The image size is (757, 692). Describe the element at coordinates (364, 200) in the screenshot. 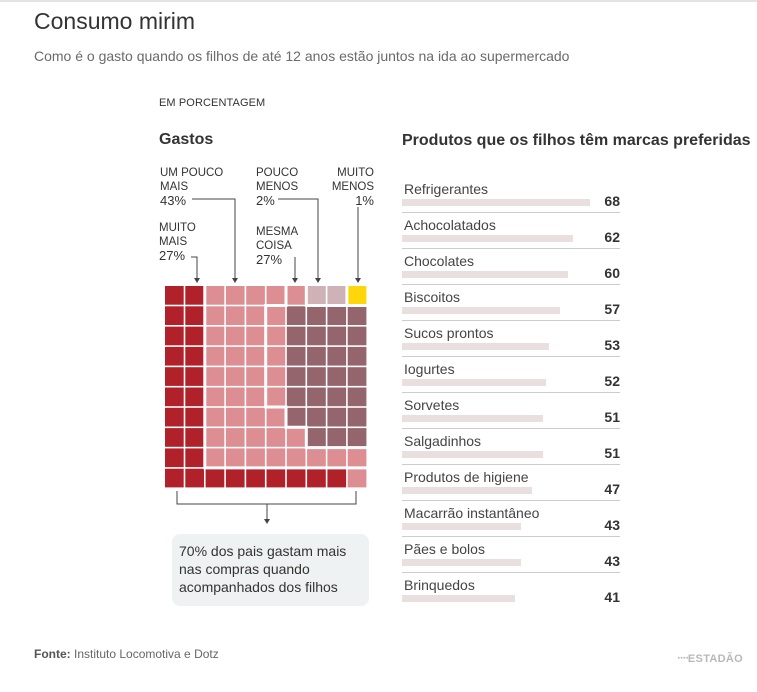

I see `label-muito-menos-pct: 1%` at that location.